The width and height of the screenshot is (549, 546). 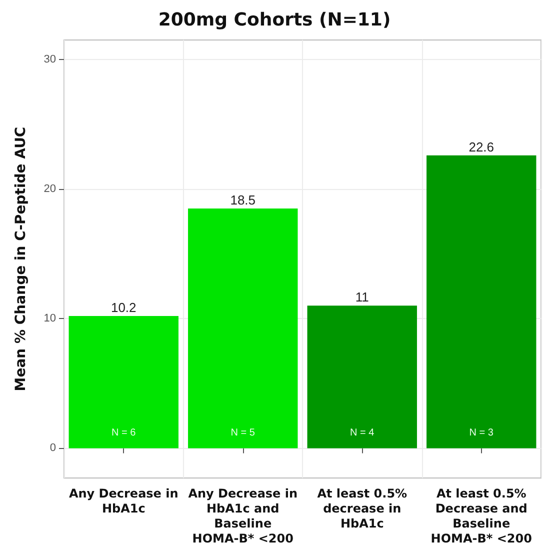 What do you see at coordinates (481, 146) in the screenshot?
I see `data-label: 22.6` at bounding box center [481, 146].